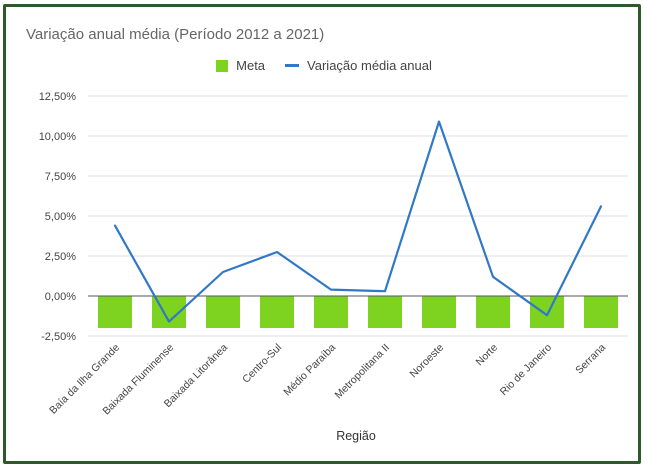 Image resolution: width=648 pixels, height=468 pixels. I want to click on y-tick-label: -2,50%, so click(58, 337).